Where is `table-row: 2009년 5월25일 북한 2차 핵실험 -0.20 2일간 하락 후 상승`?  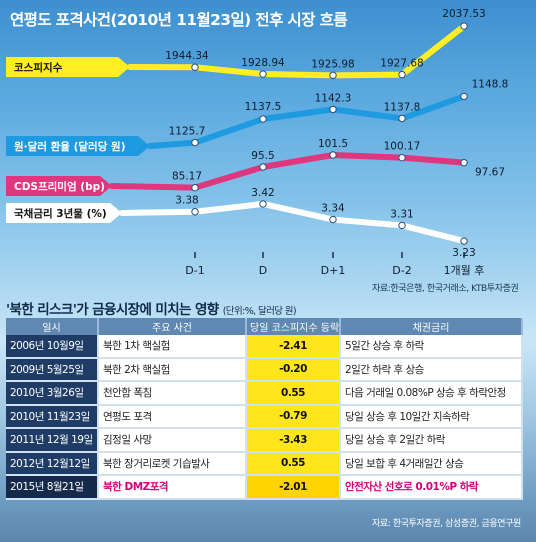 table-row: 2009년 5월25일 북한 2차 핵실험 -0.20 2일간 하락 후 상승 is located at coordinates (264, 369).